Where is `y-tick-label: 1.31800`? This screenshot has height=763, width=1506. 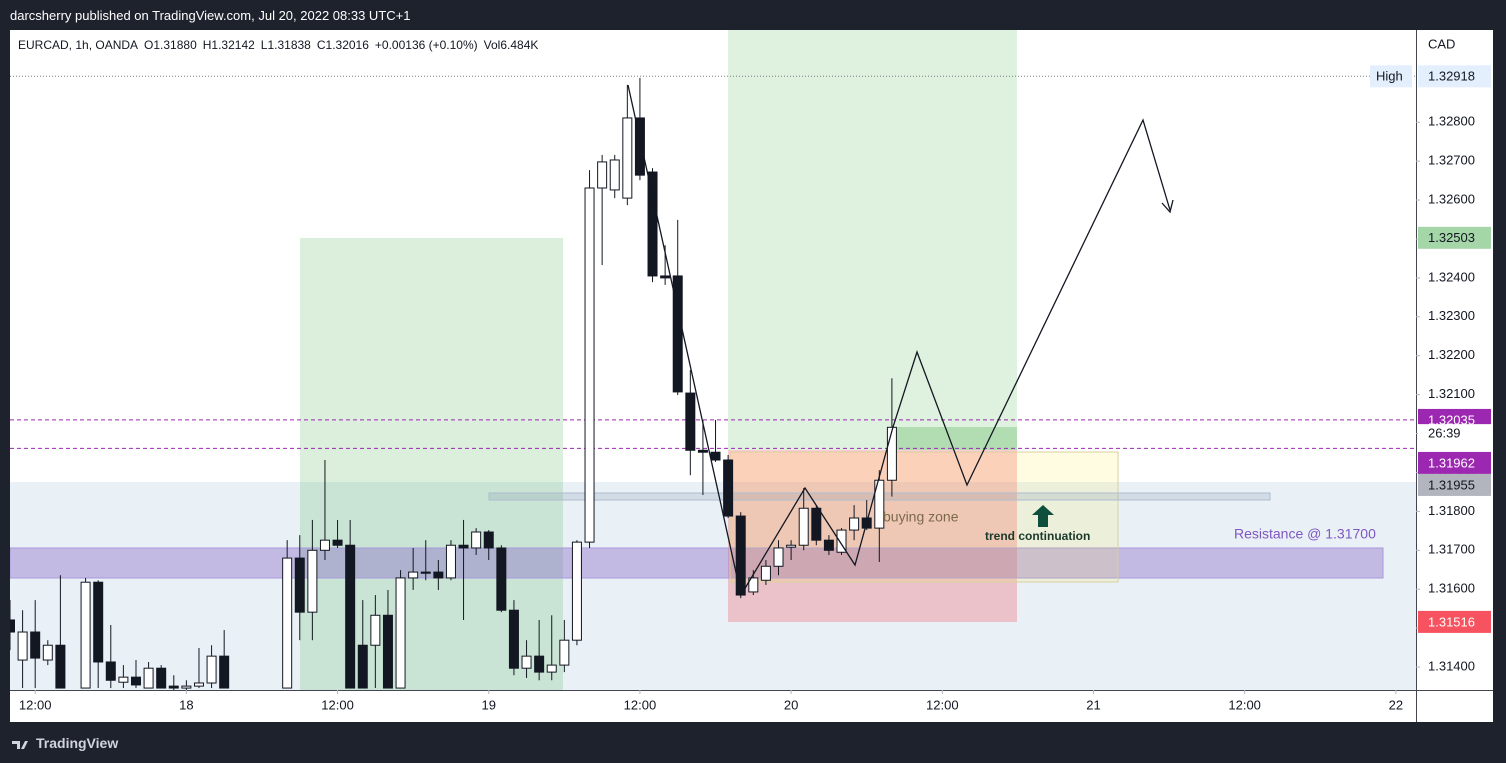
y-tick-label: 1.31800 is located at coordinates (1451, 510).